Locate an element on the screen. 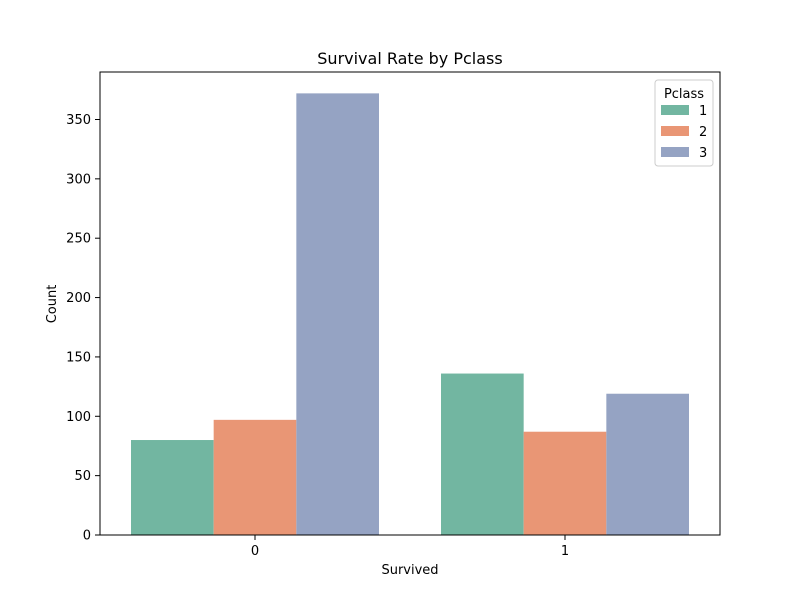  y-tick-label: 0 is located at coordinates (87, 536).